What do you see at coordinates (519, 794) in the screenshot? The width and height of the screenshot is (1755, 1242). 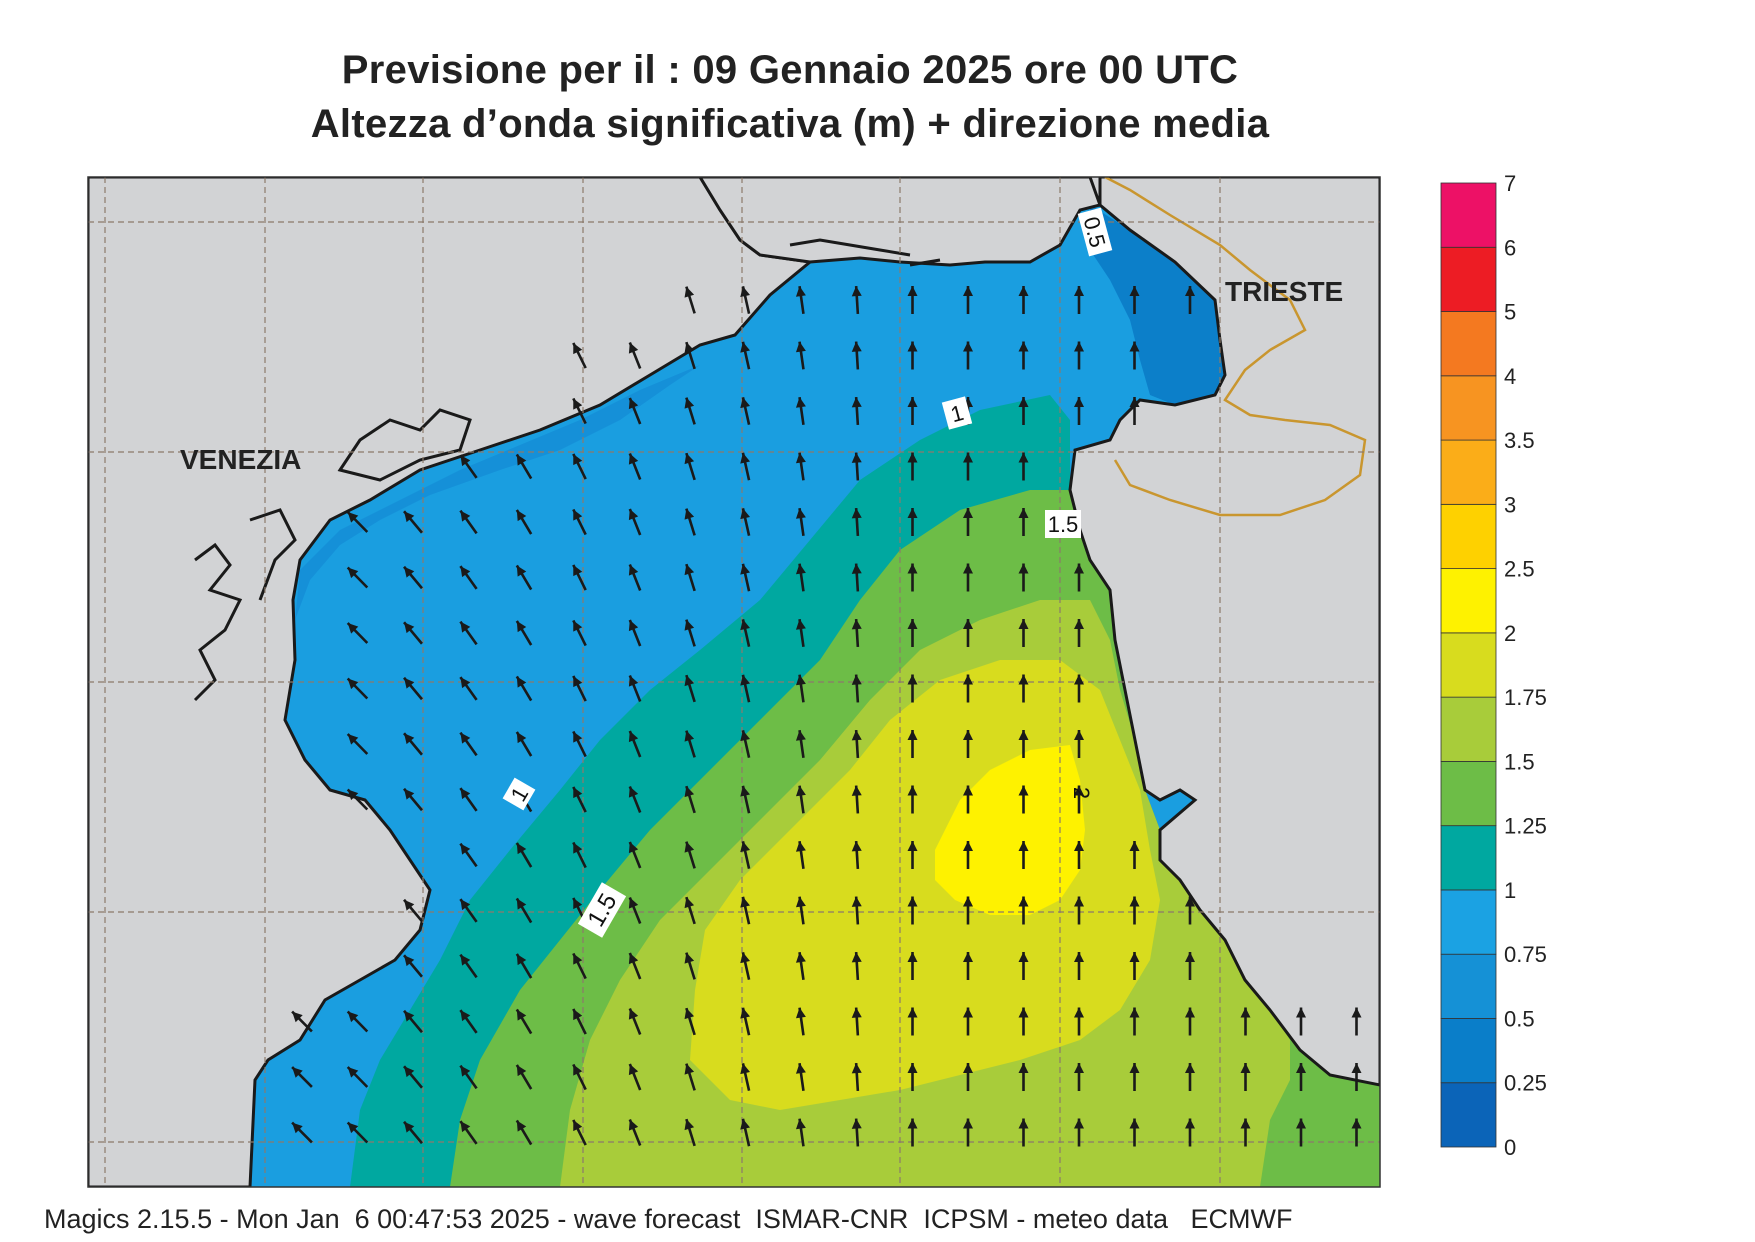 I see `contour-label-1-left: 1` at bounding box center [519, 794].